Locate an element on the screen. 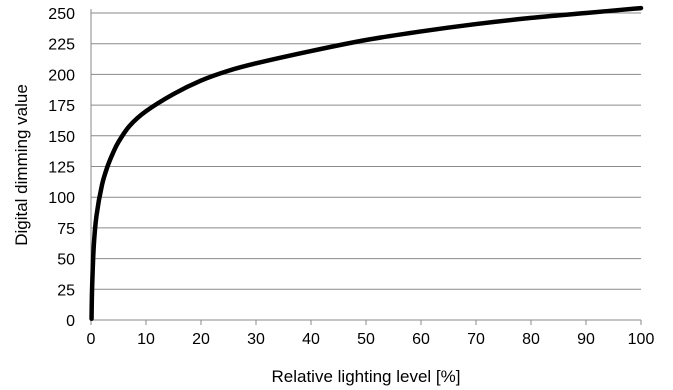  y-tick-labels: 0 25 50 75 100 125 150 175 200 225 250 is located at coordinates (61, 168).